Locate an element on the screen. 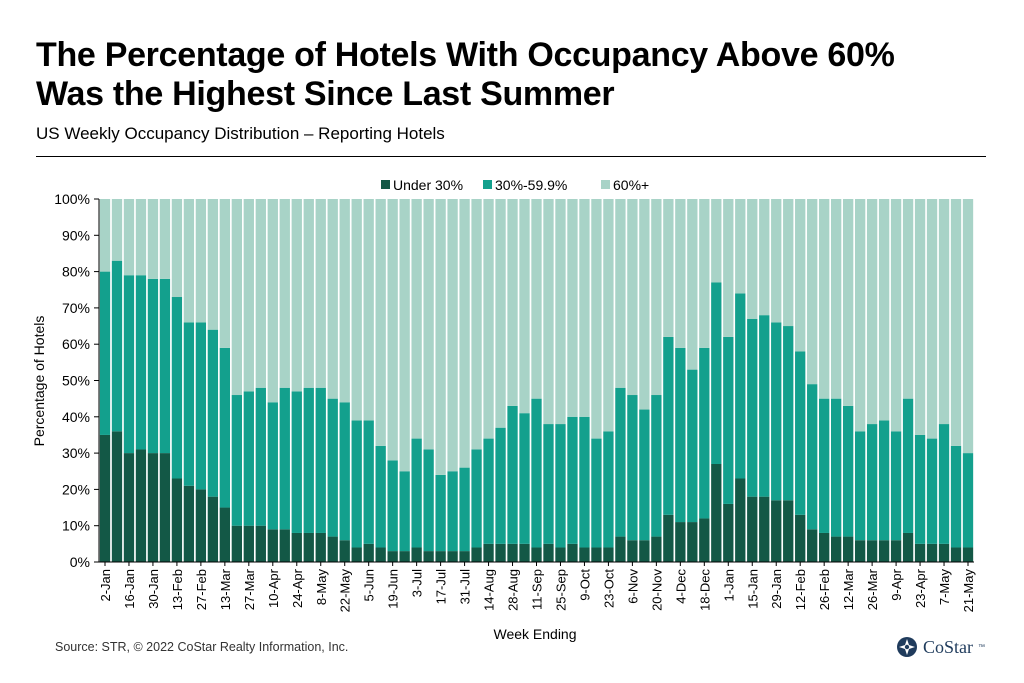  y-tick-label: 10% is located at coordinates (76, 526).